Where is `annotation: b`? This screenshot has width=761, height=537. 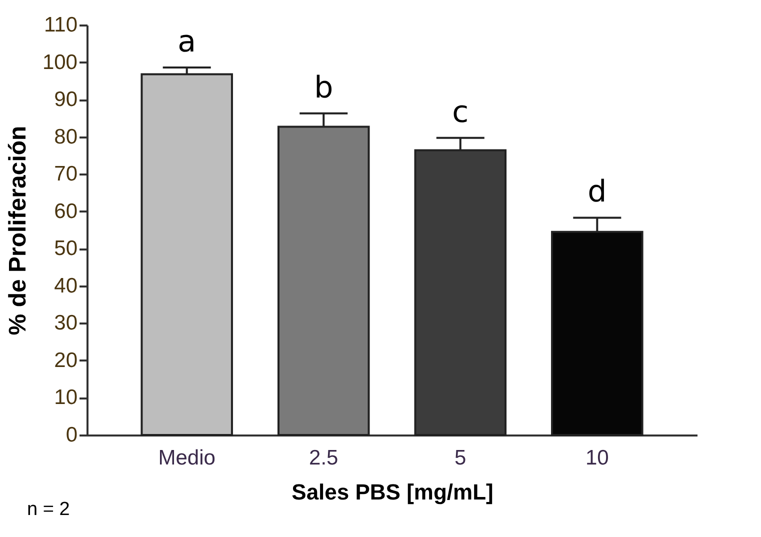 annotation: b is located at coordinates (324, 88).